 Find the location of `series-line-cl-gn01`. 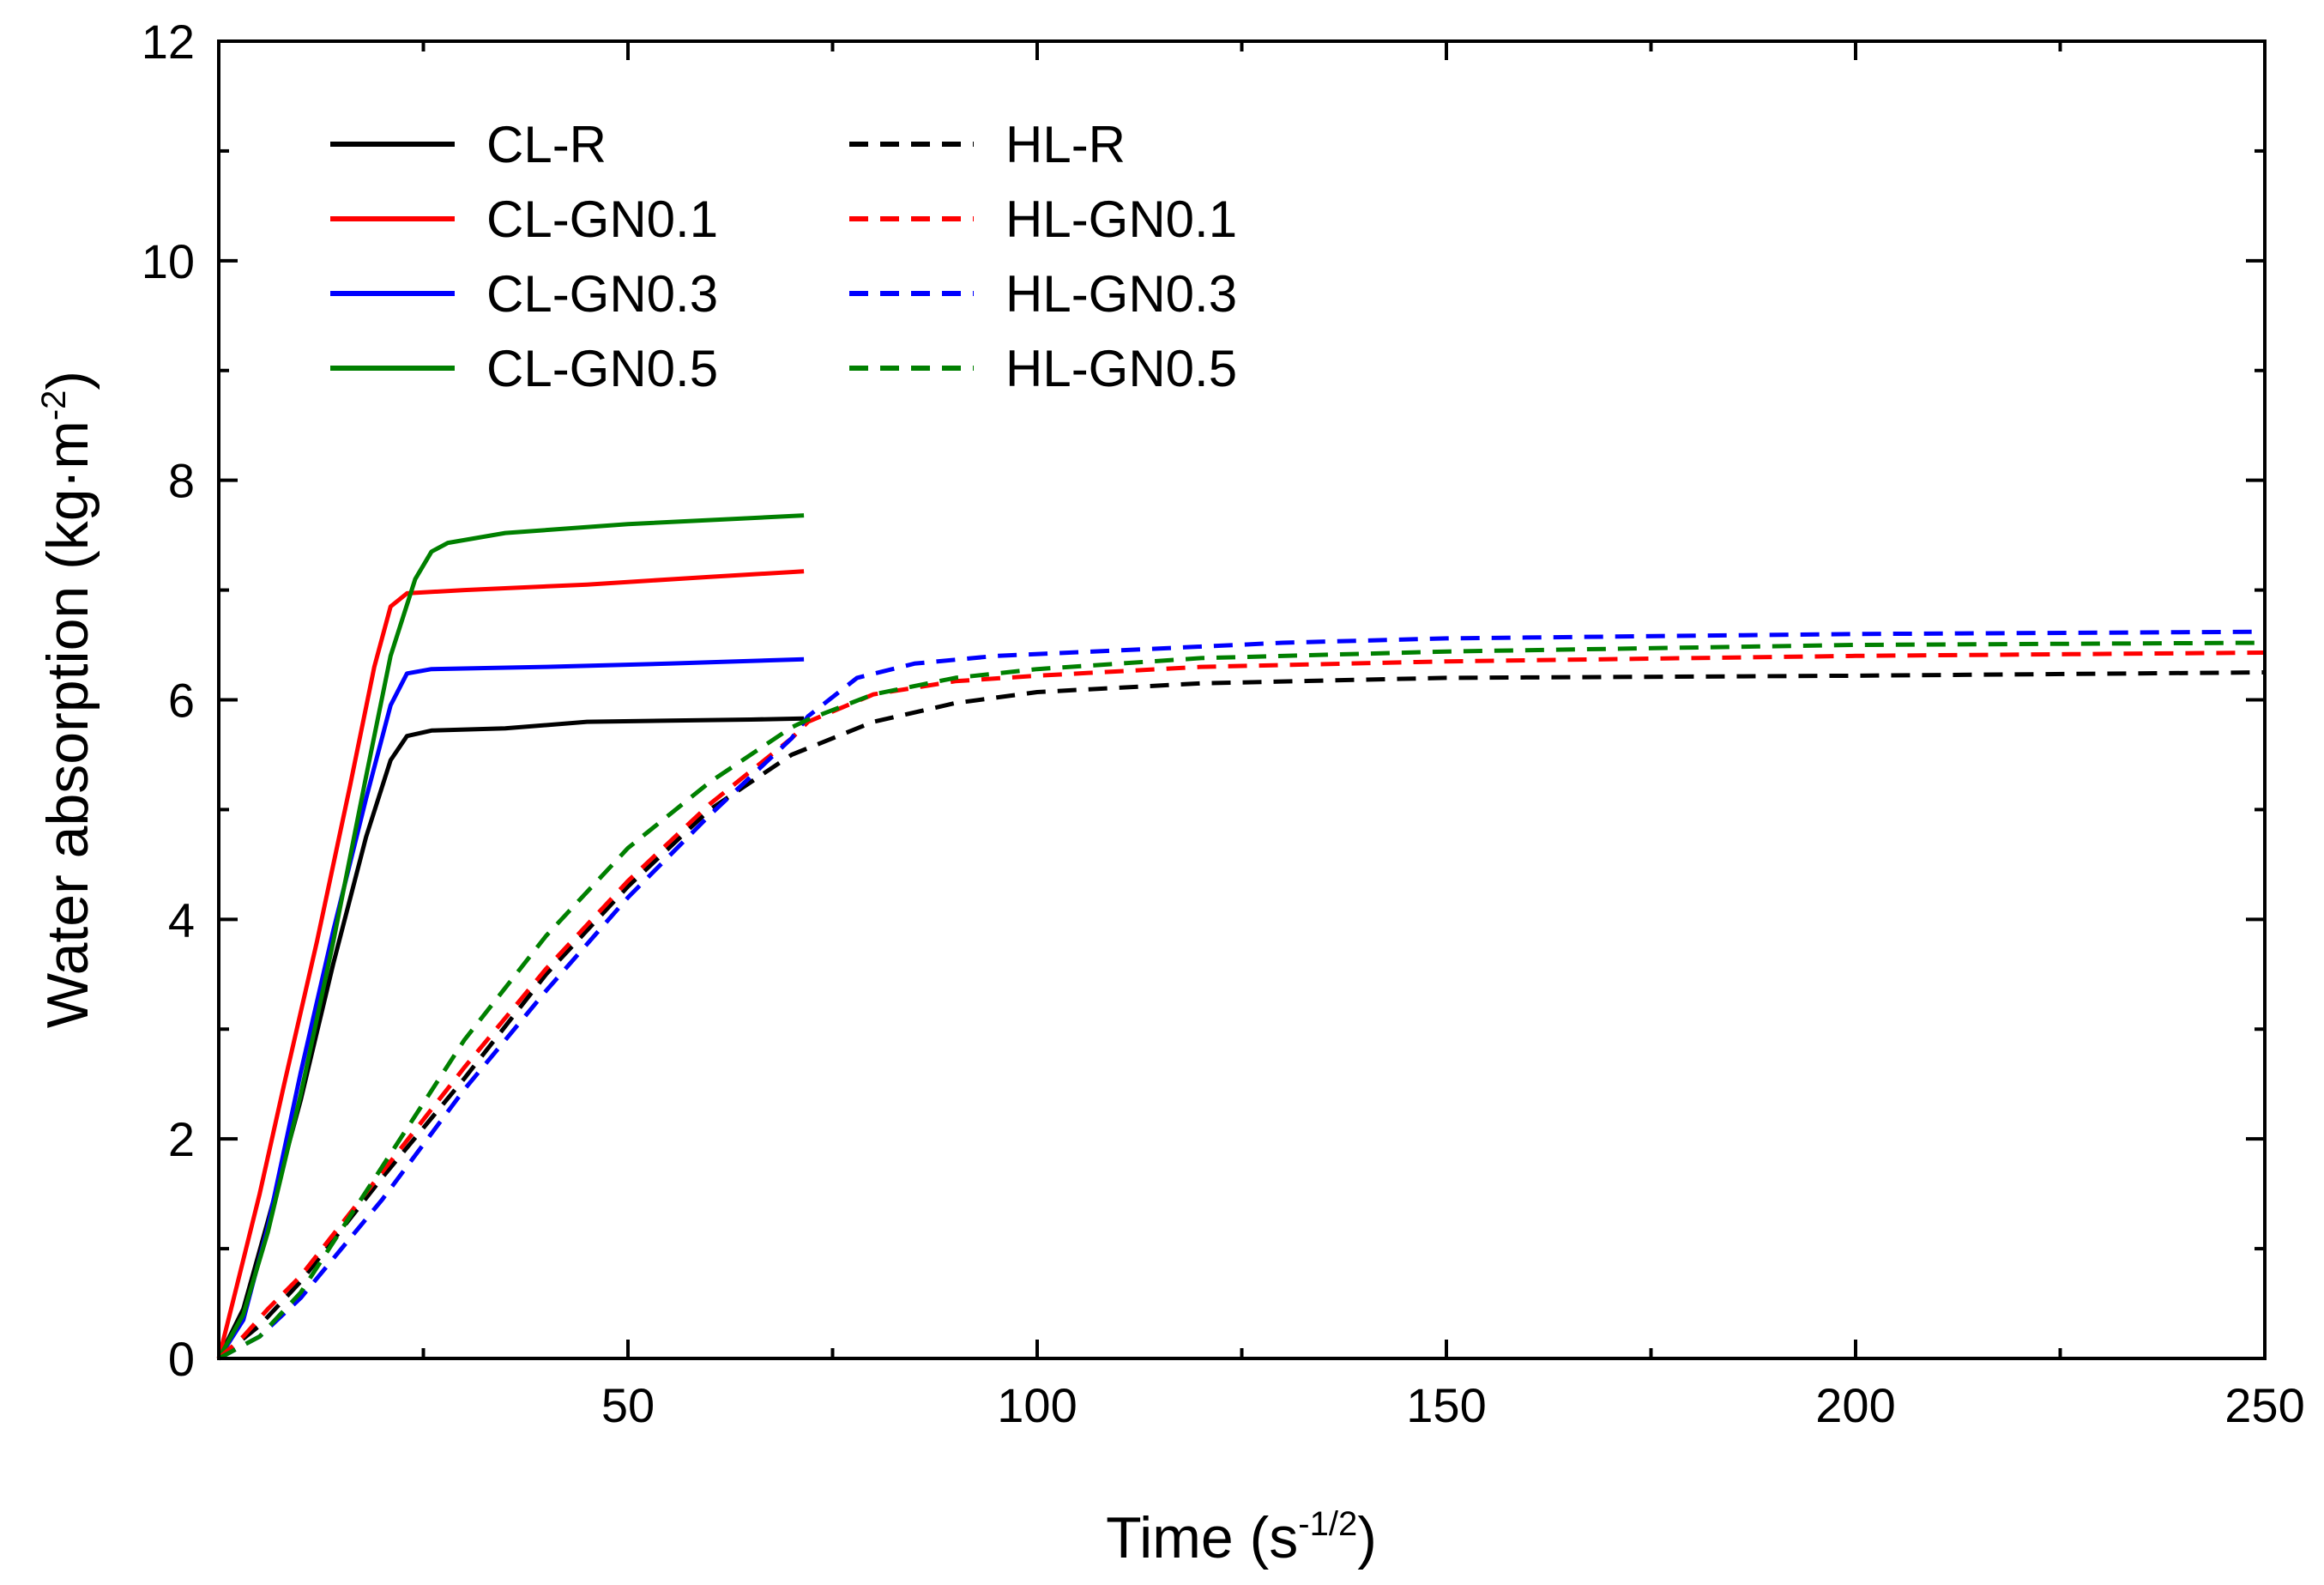

series-line-cl-gn01 is located at coordinates (510, 964).